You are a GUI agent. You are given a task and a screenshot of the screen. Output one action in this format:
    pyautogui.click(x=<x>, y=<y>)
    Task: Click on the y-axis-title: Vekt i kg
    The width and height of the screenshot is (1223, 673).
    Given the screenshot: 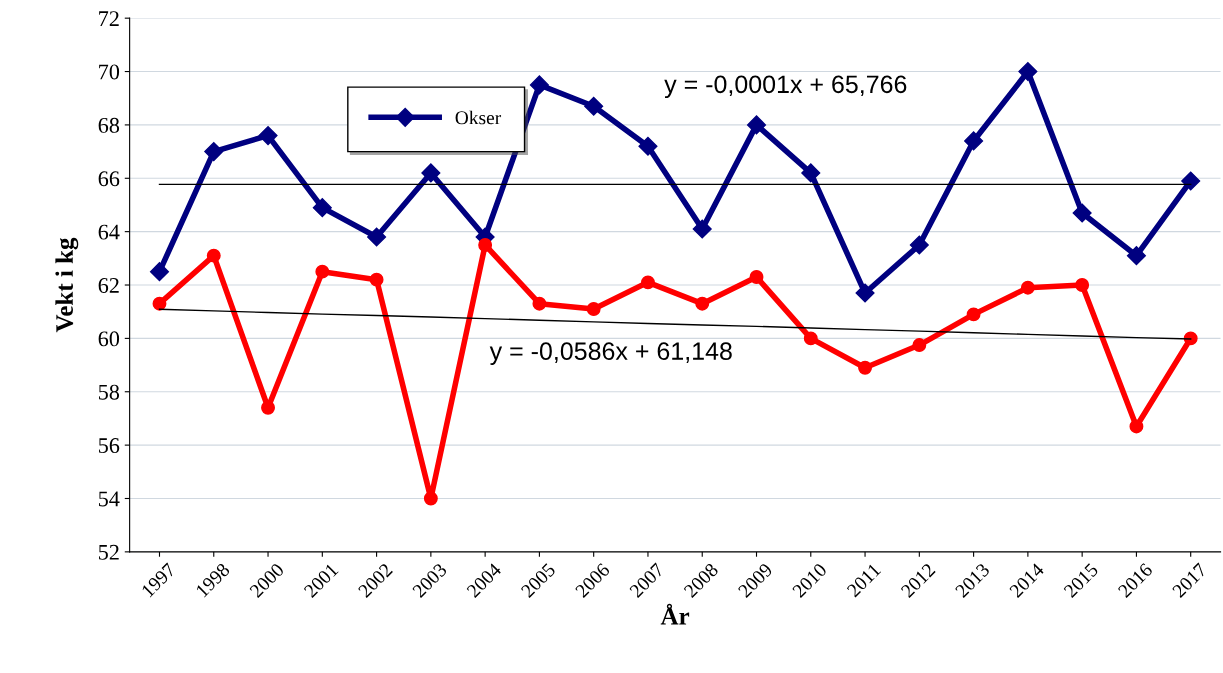 What is the action you would take?
    pyautogui.click(x=67, y=285)
    